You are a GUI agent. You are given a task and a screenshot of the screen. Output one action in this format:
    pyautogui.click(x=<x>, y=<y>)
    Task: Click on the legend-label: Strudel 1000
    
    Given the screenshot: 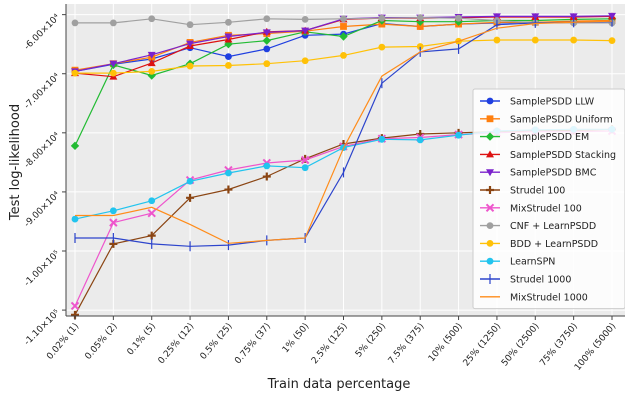 What is the action you would take?
    pyautogui.click(x=540, y=280)
    